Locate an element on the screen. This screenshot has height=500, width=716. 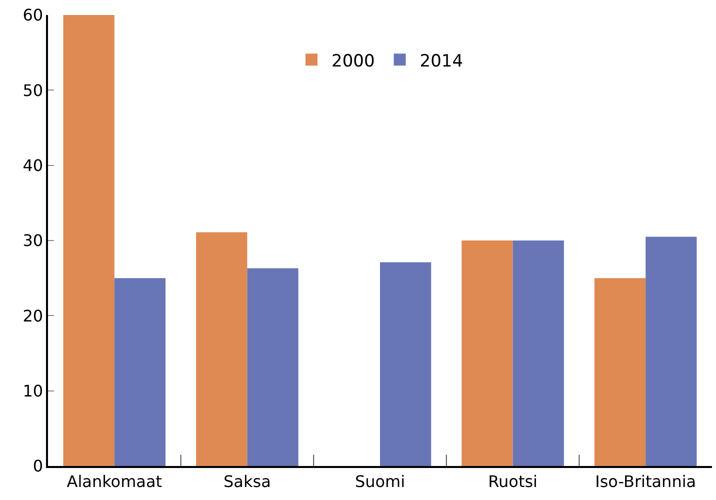
y-tick-label: 30 is located at coordinates (33, 240).